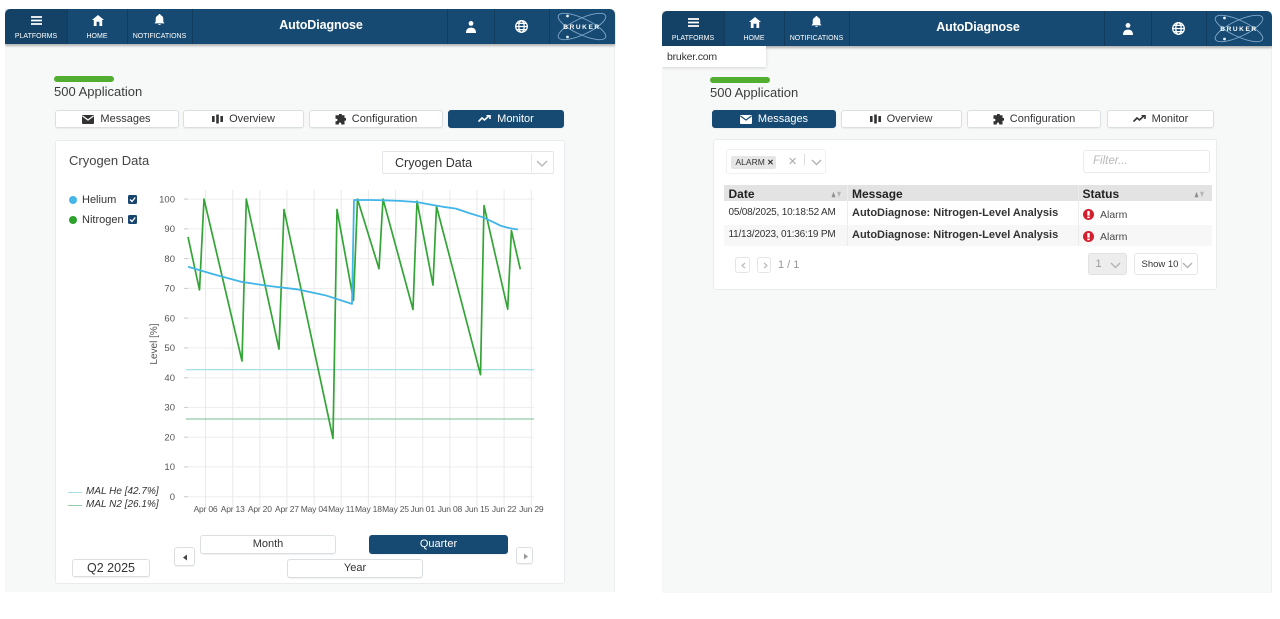 The width and height of the screenshot is (1280, 619). I want to click on svg-text: Level [%], so click(154, 343).